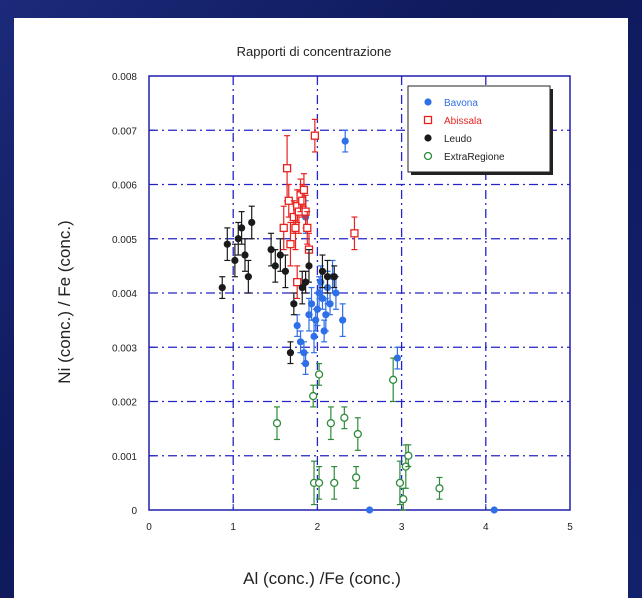 The width and height of the screenshot is (642, 598). I want to click on x-tick-label: 0, so click(149, 527).